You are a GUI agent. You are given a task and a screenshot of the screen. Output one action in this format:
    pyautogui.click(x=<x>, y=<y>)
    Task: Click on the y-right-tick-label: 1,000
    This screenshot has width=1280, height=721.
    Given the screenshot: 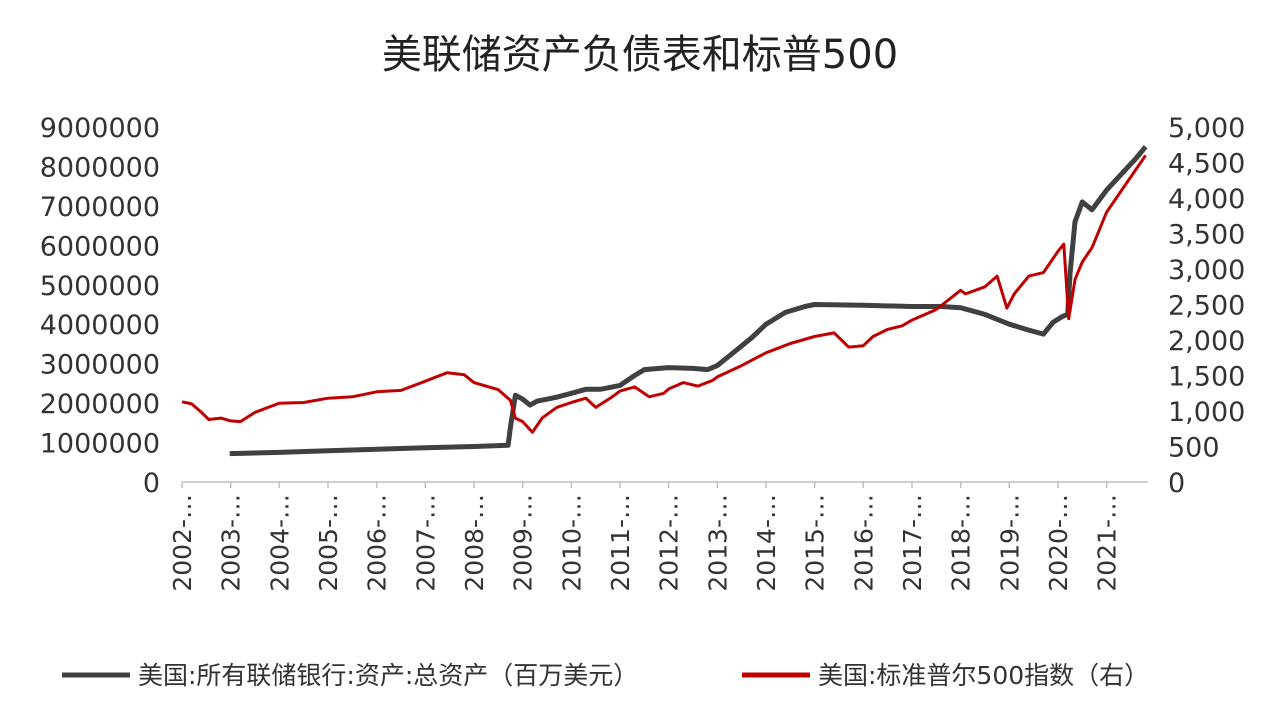 What is the action you would take?
    pyautogui.click(x=1206, y=412)
    